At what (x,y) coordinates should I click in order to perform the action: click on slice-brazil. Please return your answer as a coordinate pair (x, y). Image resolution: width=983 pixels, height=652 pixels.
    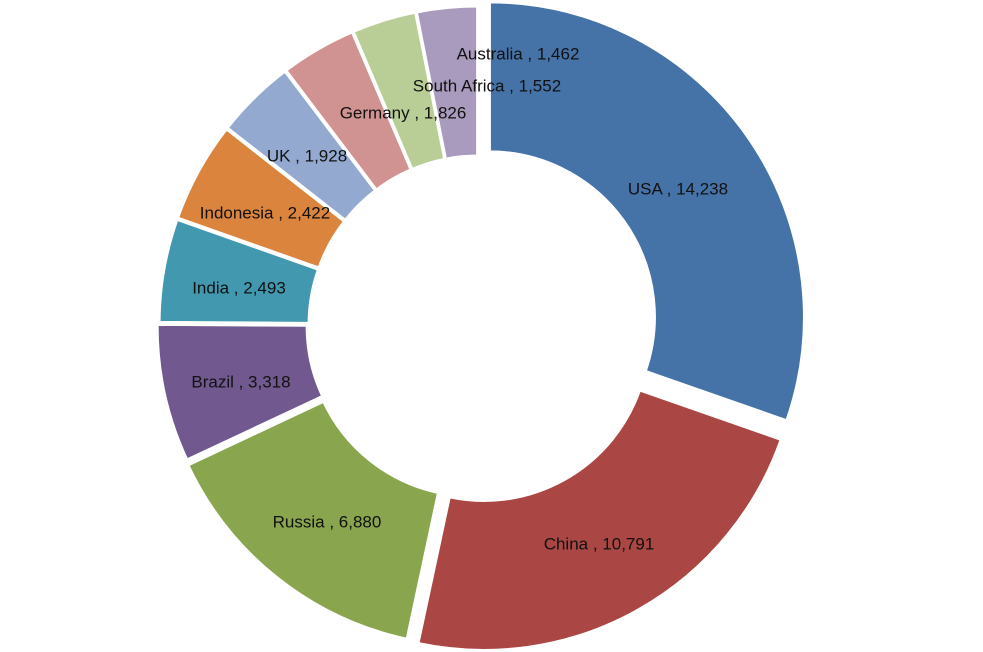
    Looking at the image, I should click on (240, 392).